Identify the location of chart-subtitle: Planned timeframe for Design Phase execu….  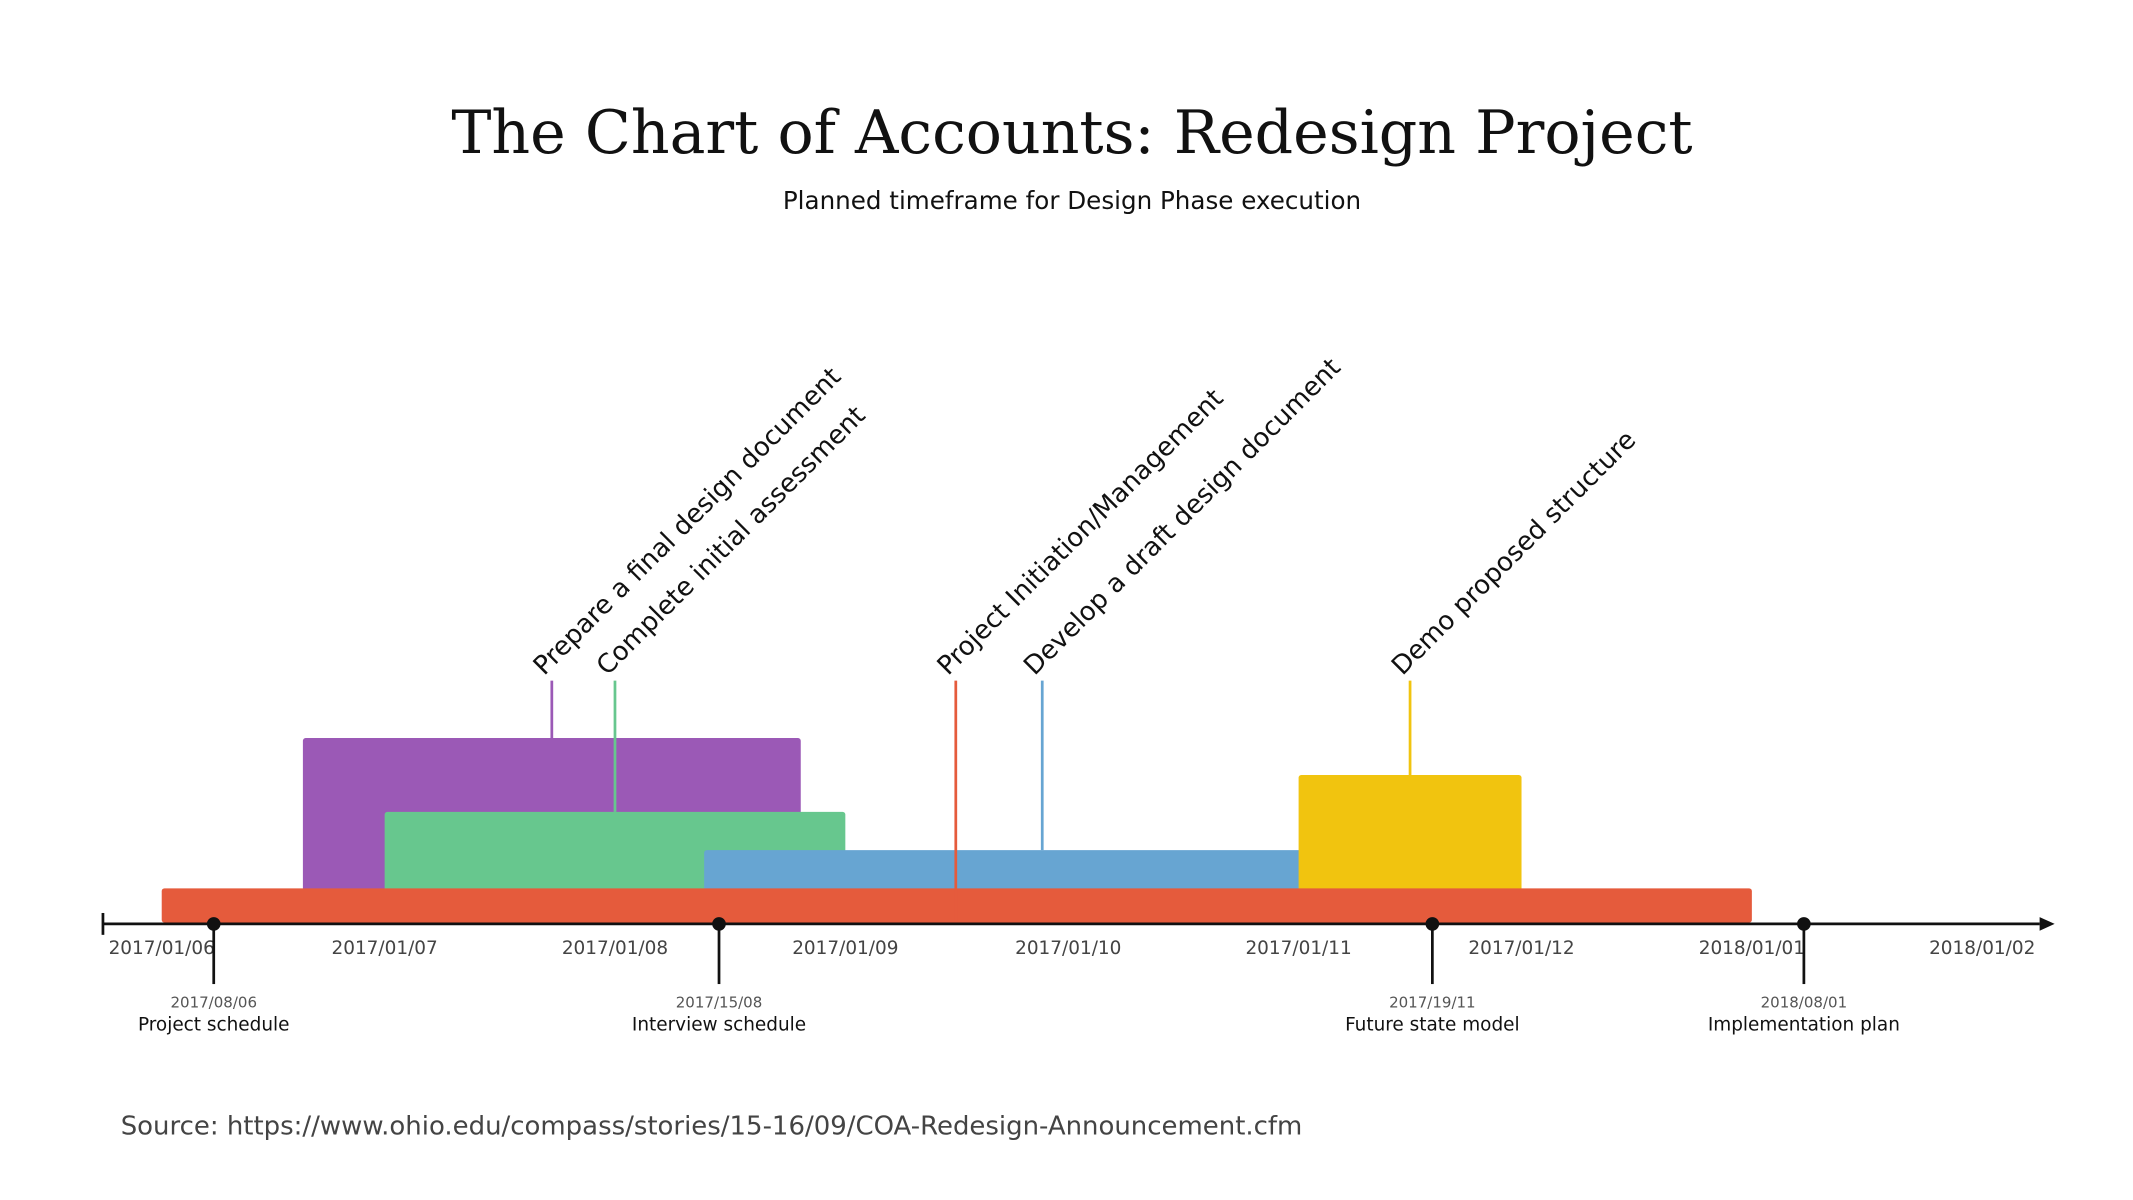
(1072, 200).